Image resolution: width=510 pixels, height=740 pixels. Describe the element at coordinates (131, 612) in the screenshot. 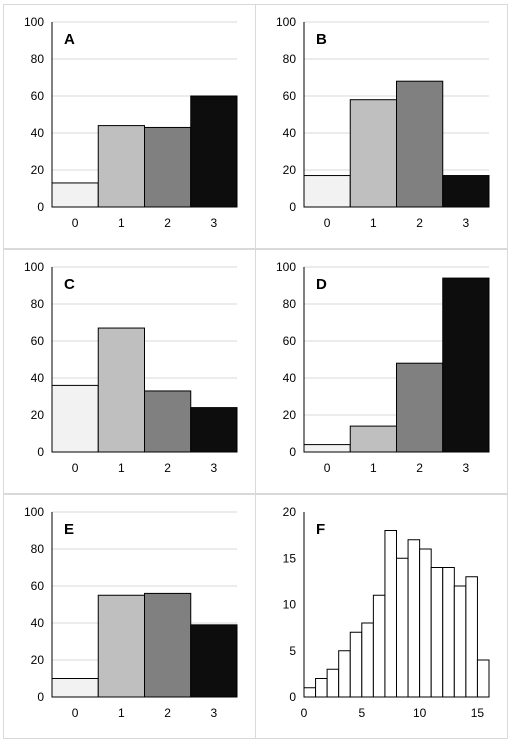

I see `chart-svg-e: 0 20 40 60 80 100 0 1 2 3 E` at that location.